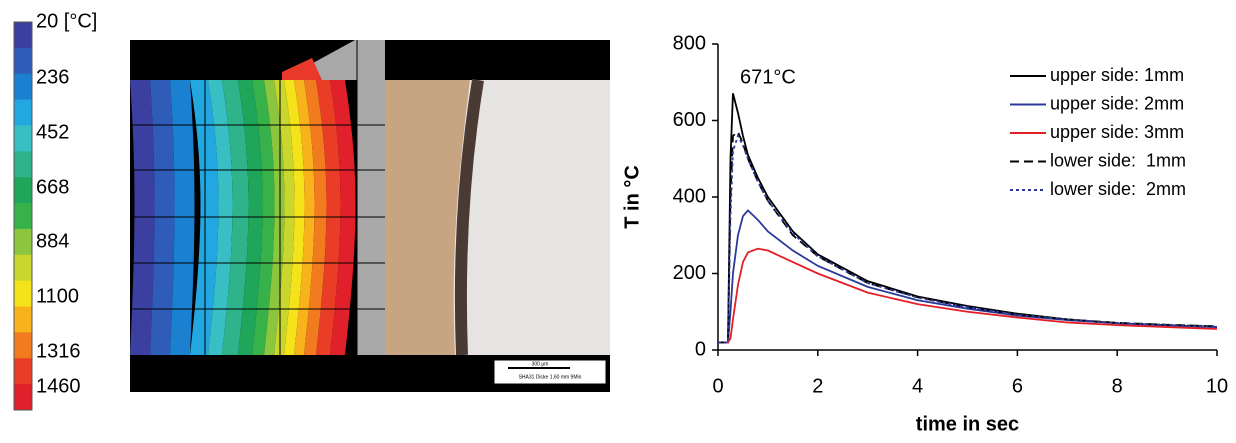  What do you see at coordinates (57, 296) in the screenshot?
I see `colorbar-label: 1100` at bounding box center [57, 296].